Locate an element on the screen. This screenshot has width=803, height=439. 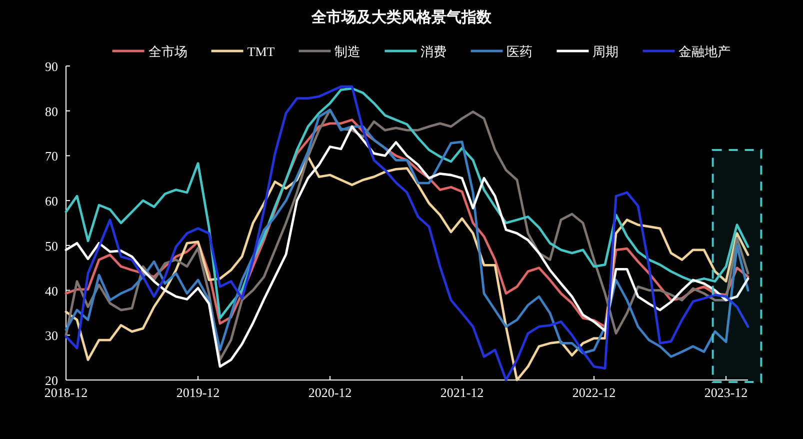
x-tick-label: 2021-12 is located at coordinates (462, 392).